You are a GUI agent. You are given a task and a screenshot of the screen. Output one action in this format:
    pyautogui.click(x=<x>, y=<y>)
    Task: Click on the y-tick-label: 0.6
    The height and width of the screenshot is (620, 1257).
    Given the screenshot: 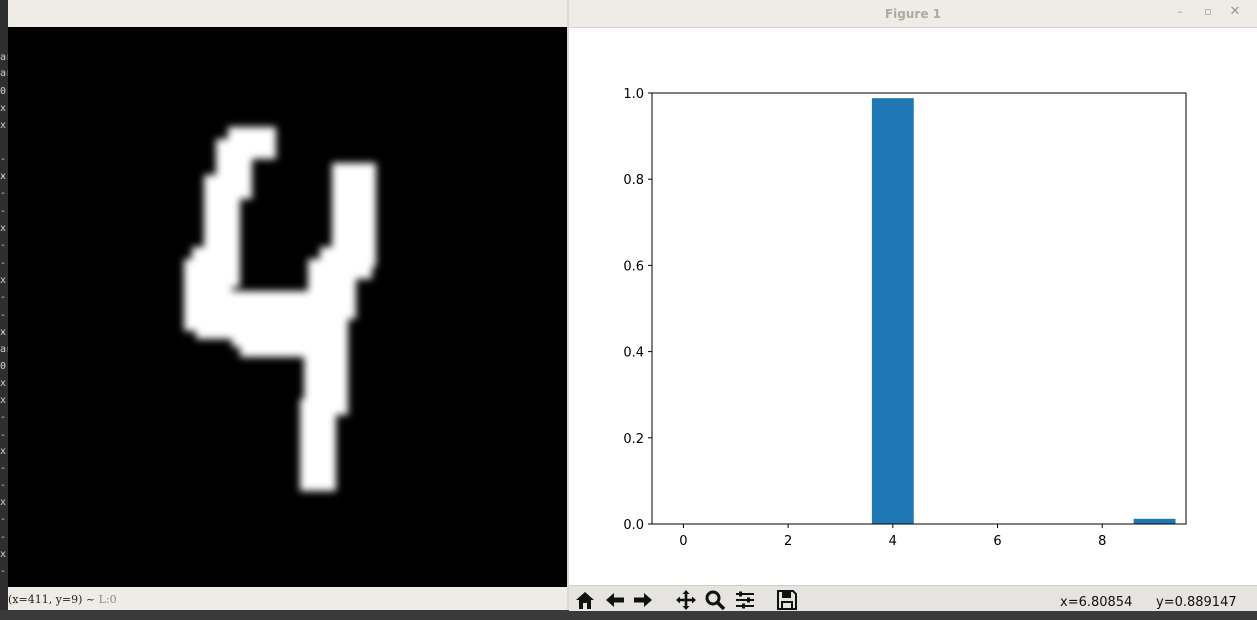 What is the action you would take?
    pyautogui.click(x=633, y=266)
    